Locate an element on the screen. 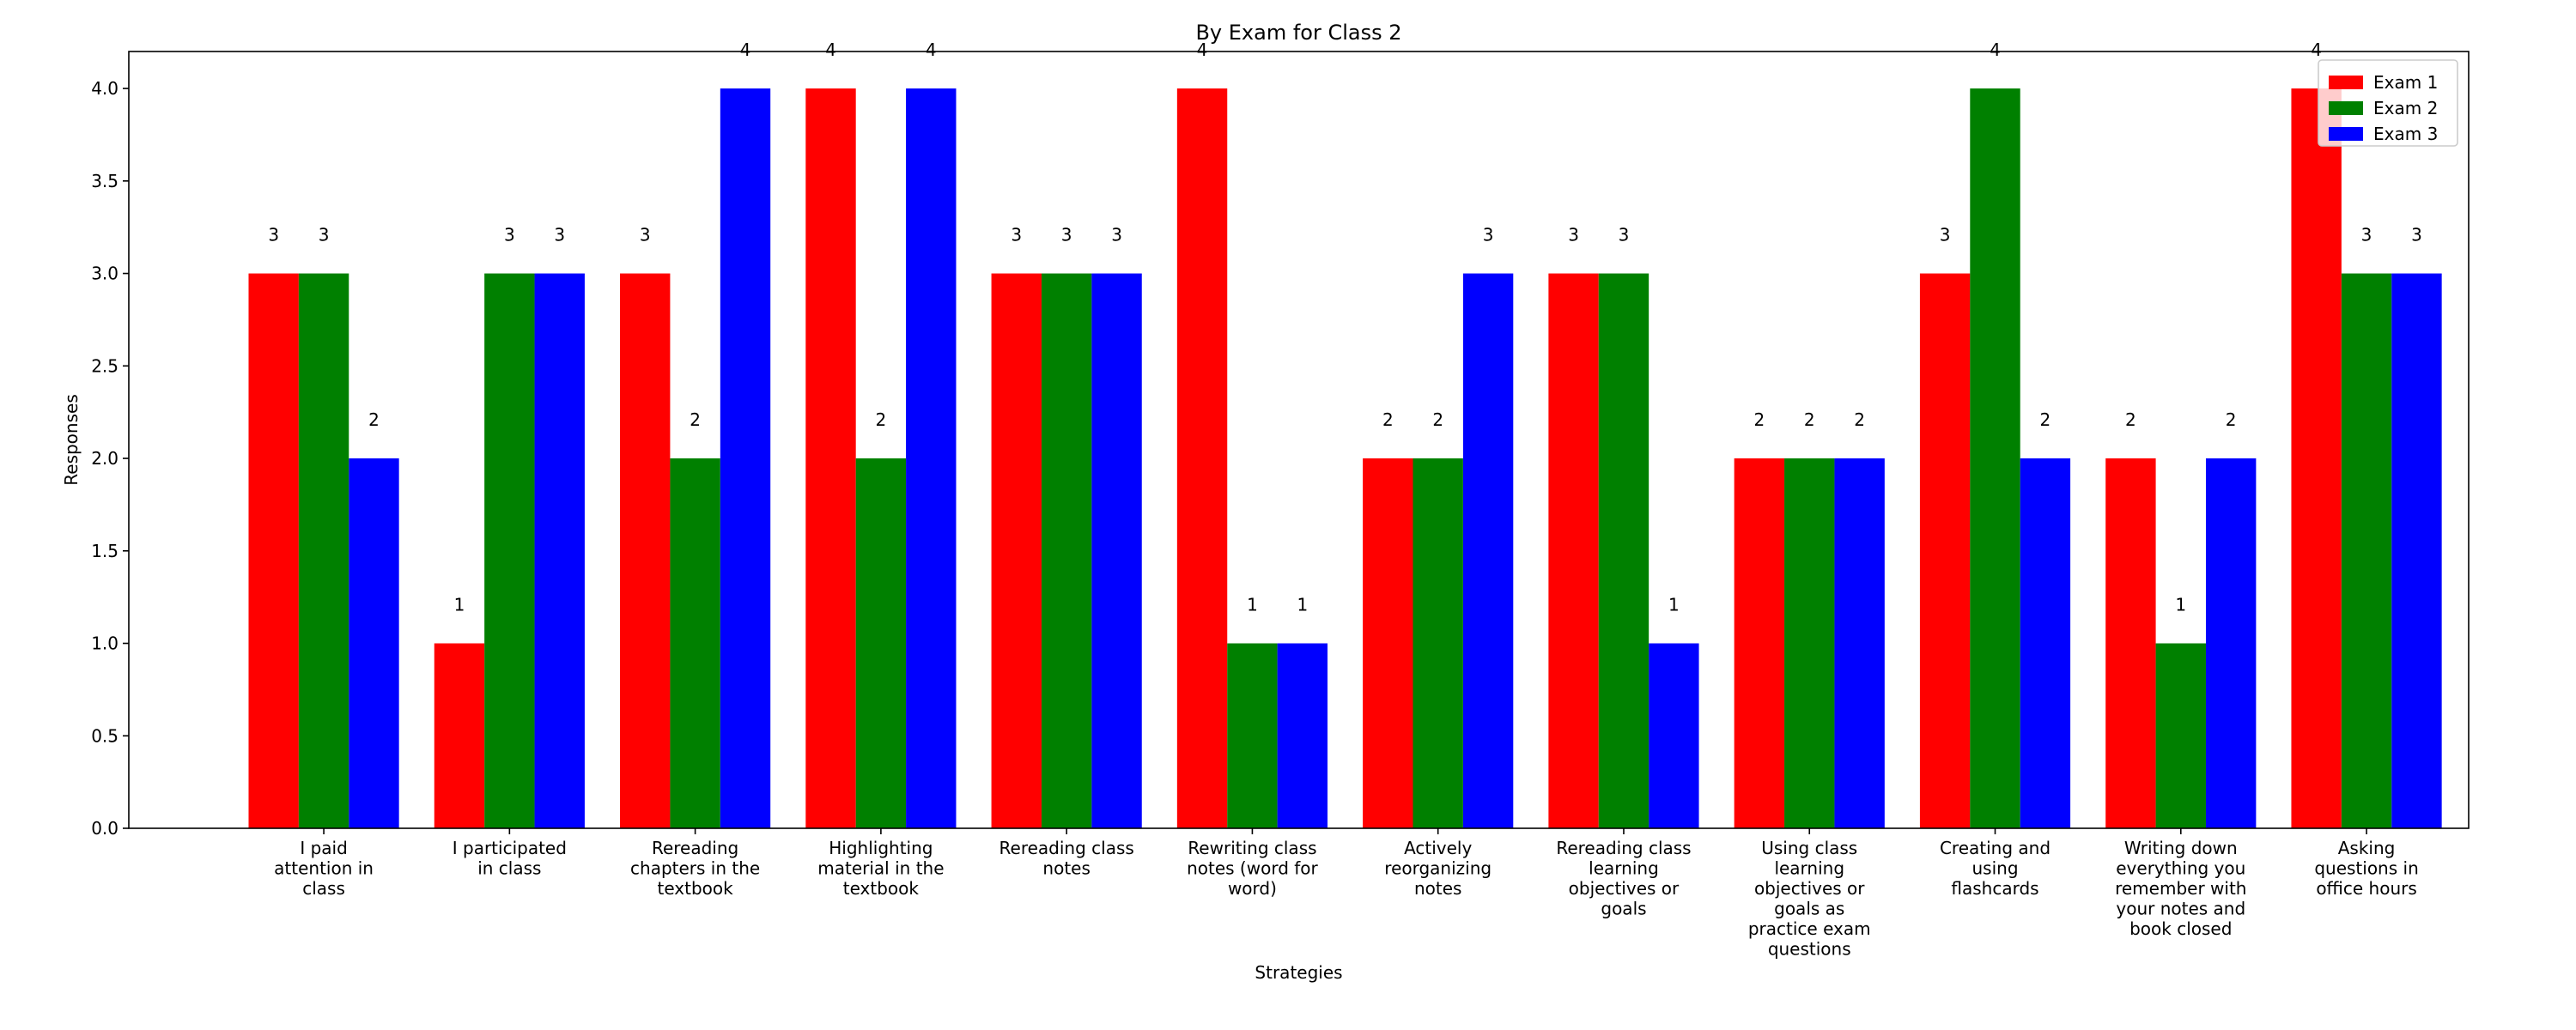  y-tick-label: 0.5 is located at coordinates (104, 735).